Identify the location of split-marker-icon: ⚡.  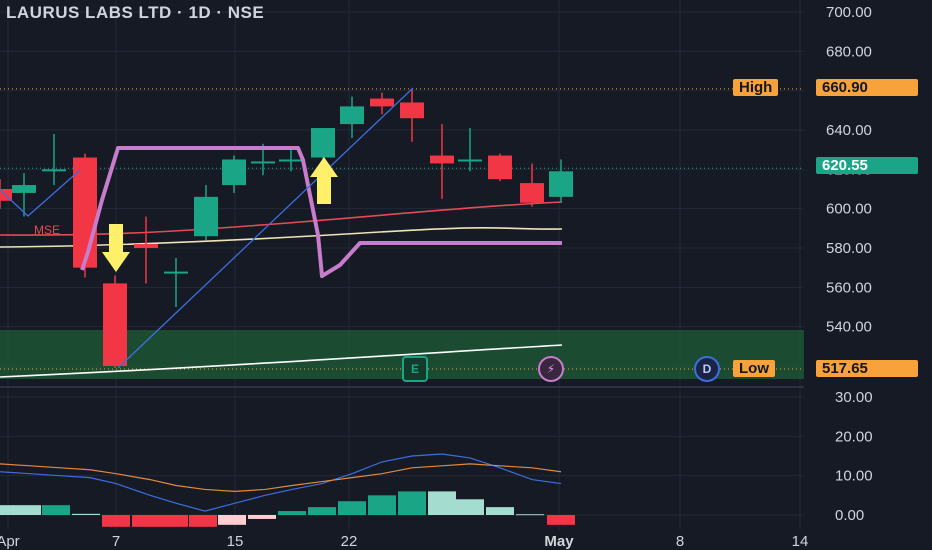
(551, 369).